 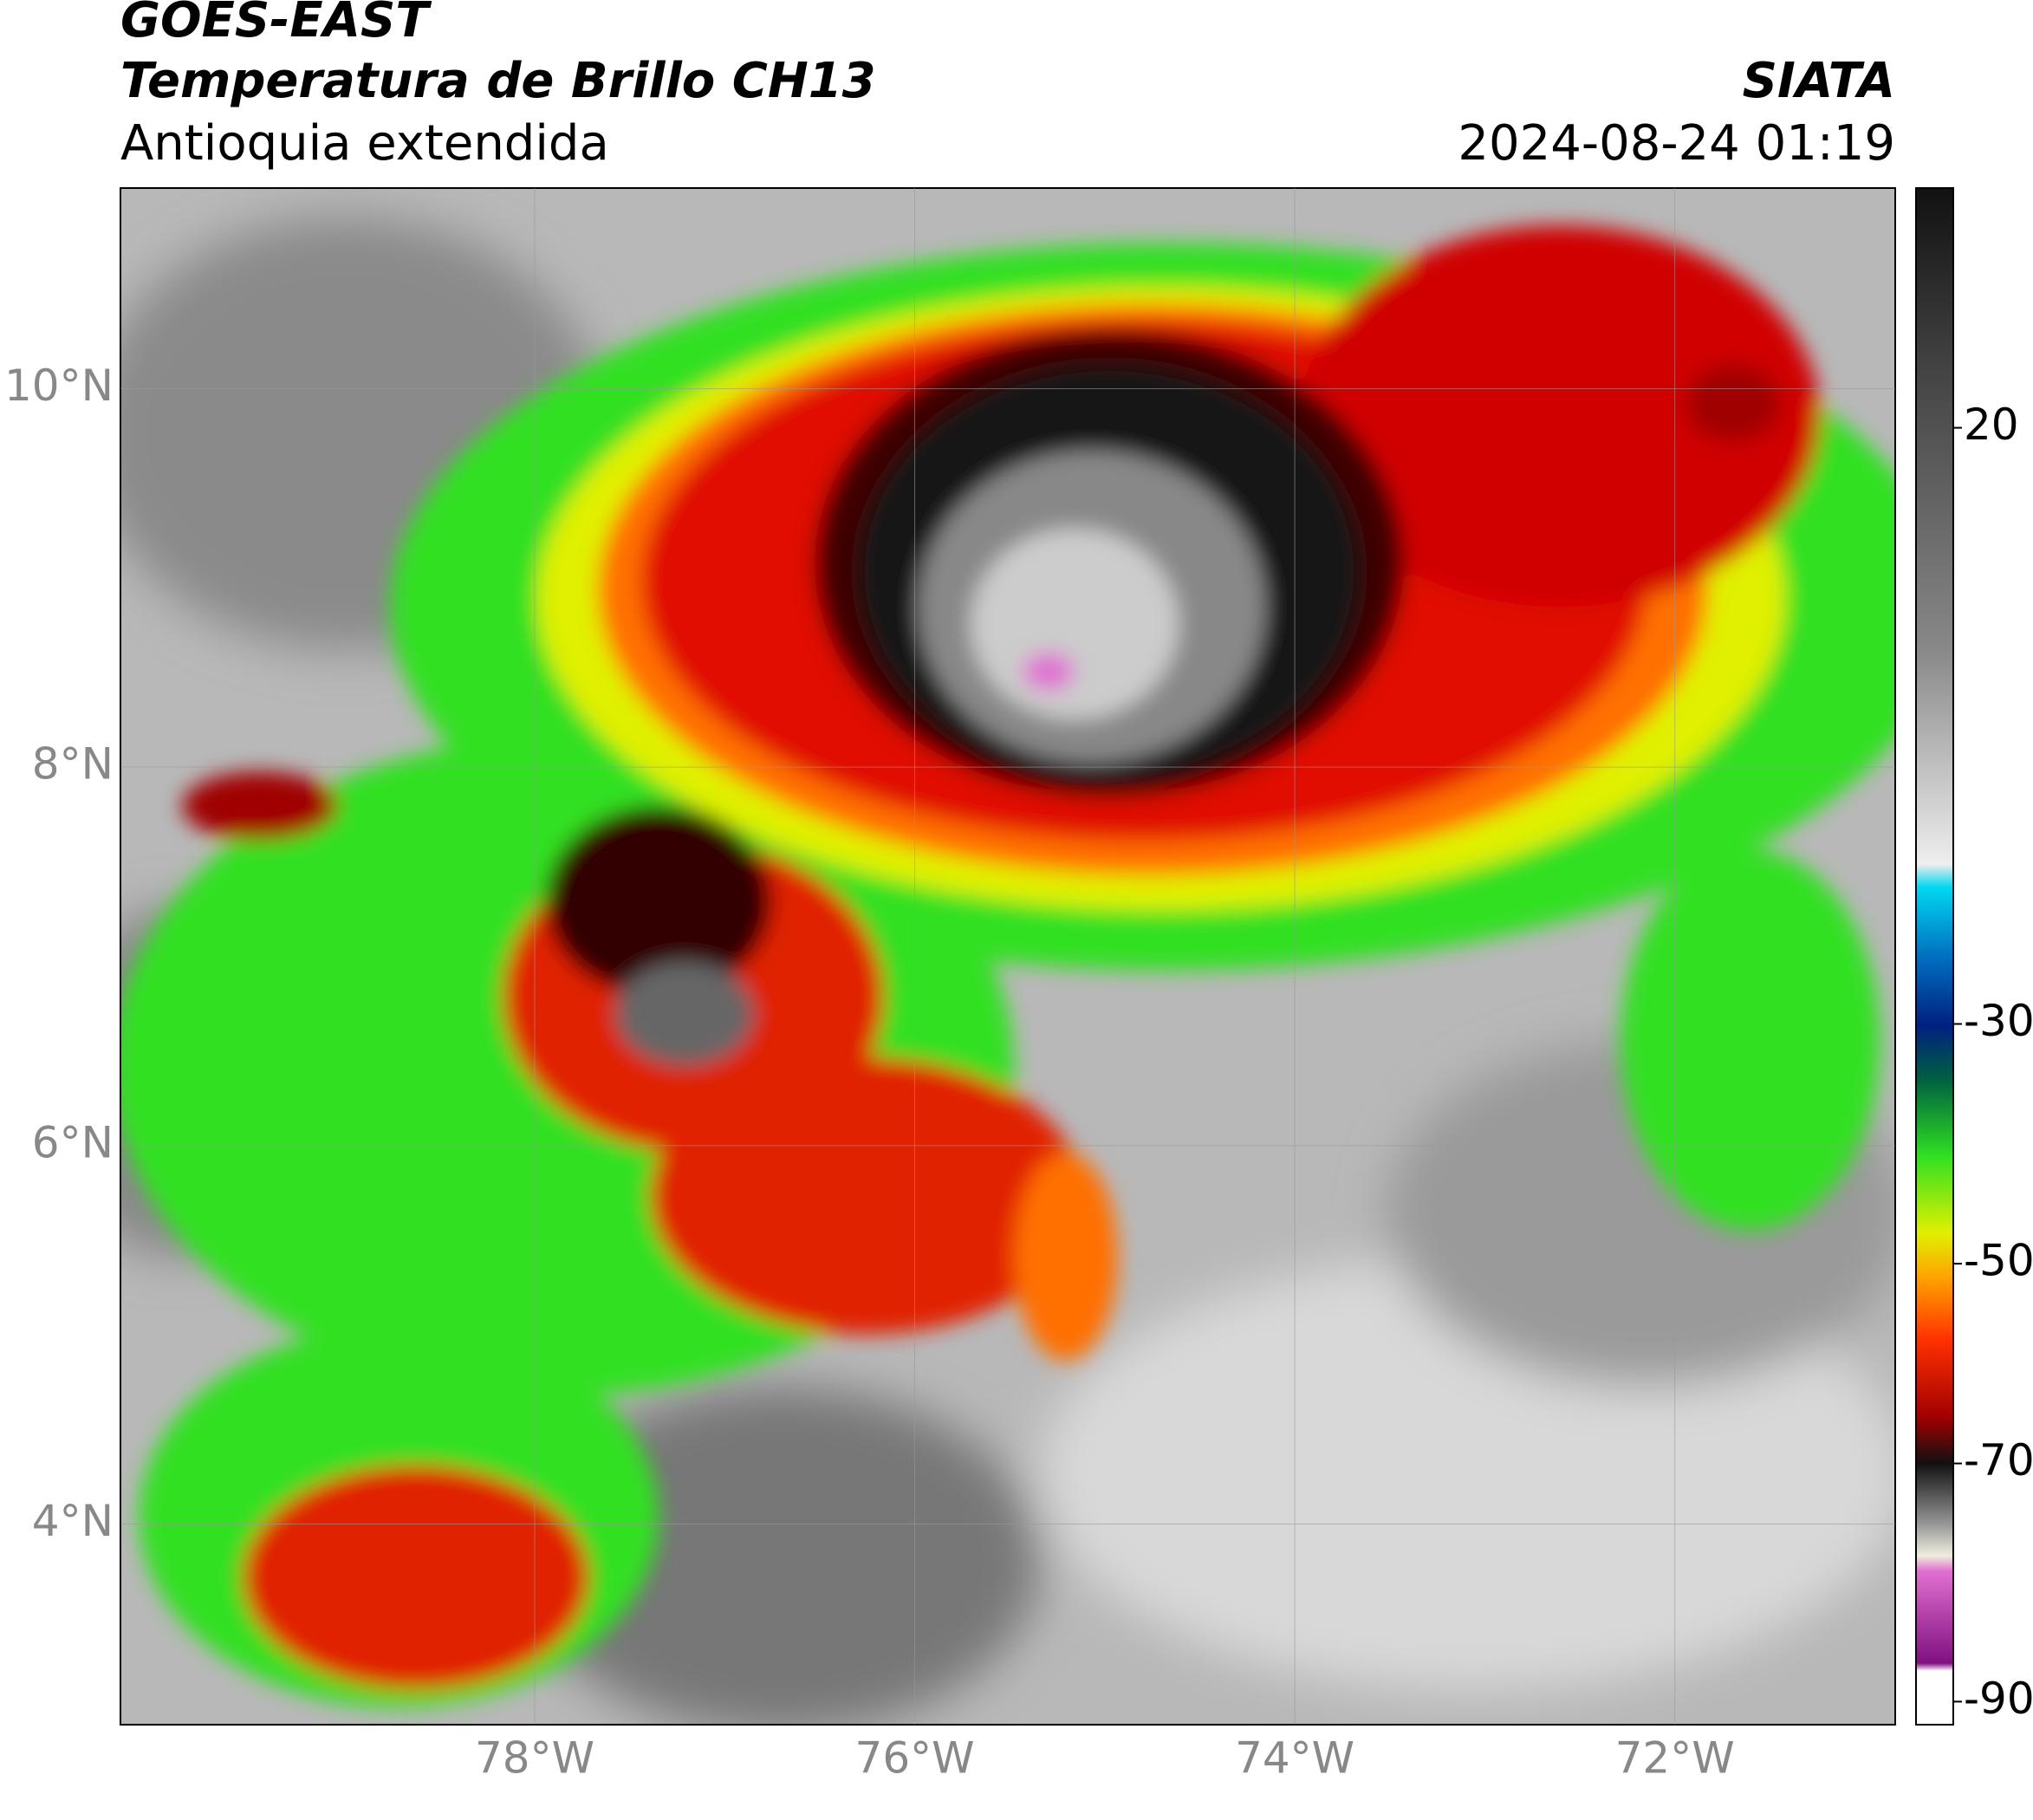 What do you see at coordinates (59, 386) in the screenshot?
I see `y-tick-label: 10°N` at bounding box center [59, 386].